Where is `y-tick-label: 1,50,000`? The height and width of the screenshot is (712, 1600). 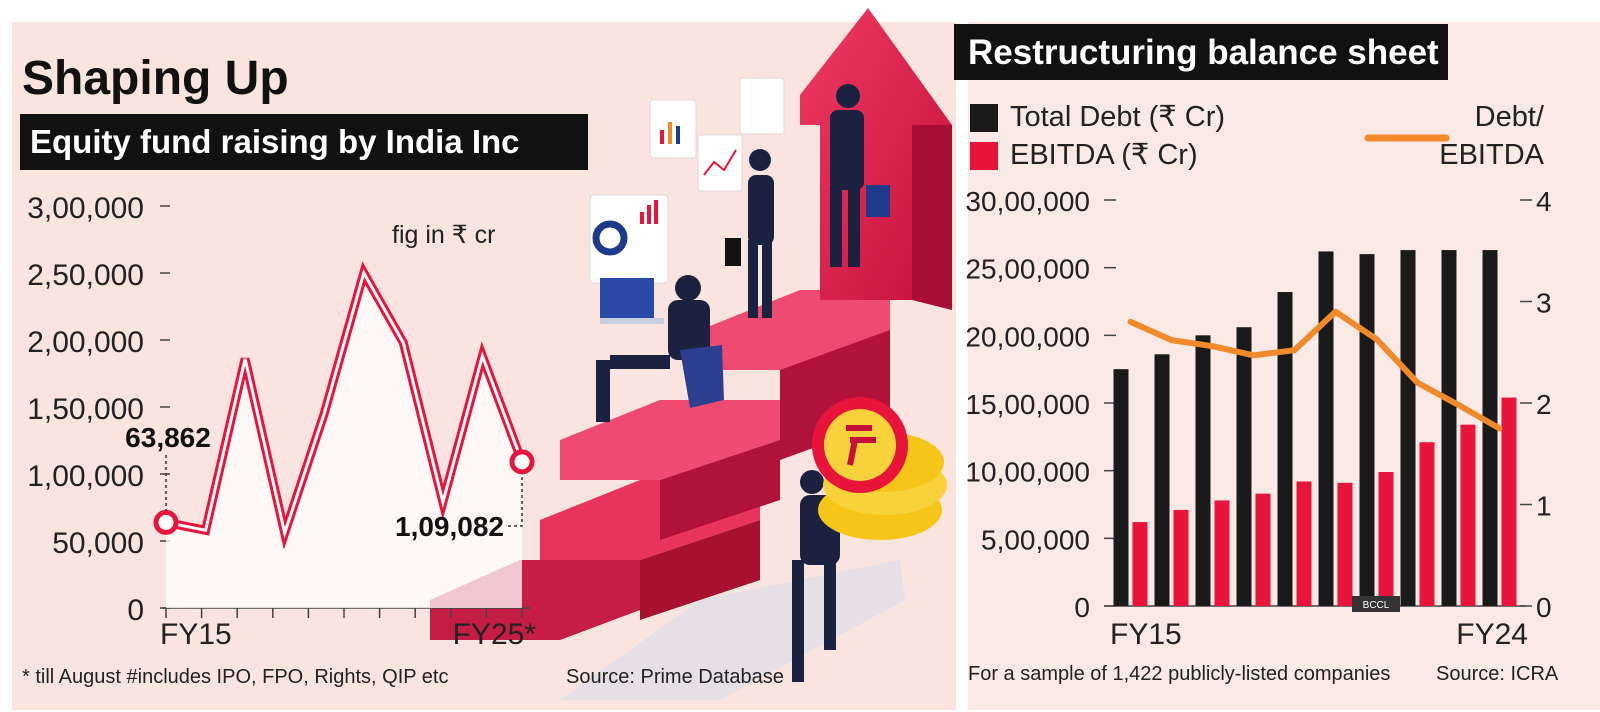
y-tick-label: 1,50,000 is located at coordinates (85, 409).